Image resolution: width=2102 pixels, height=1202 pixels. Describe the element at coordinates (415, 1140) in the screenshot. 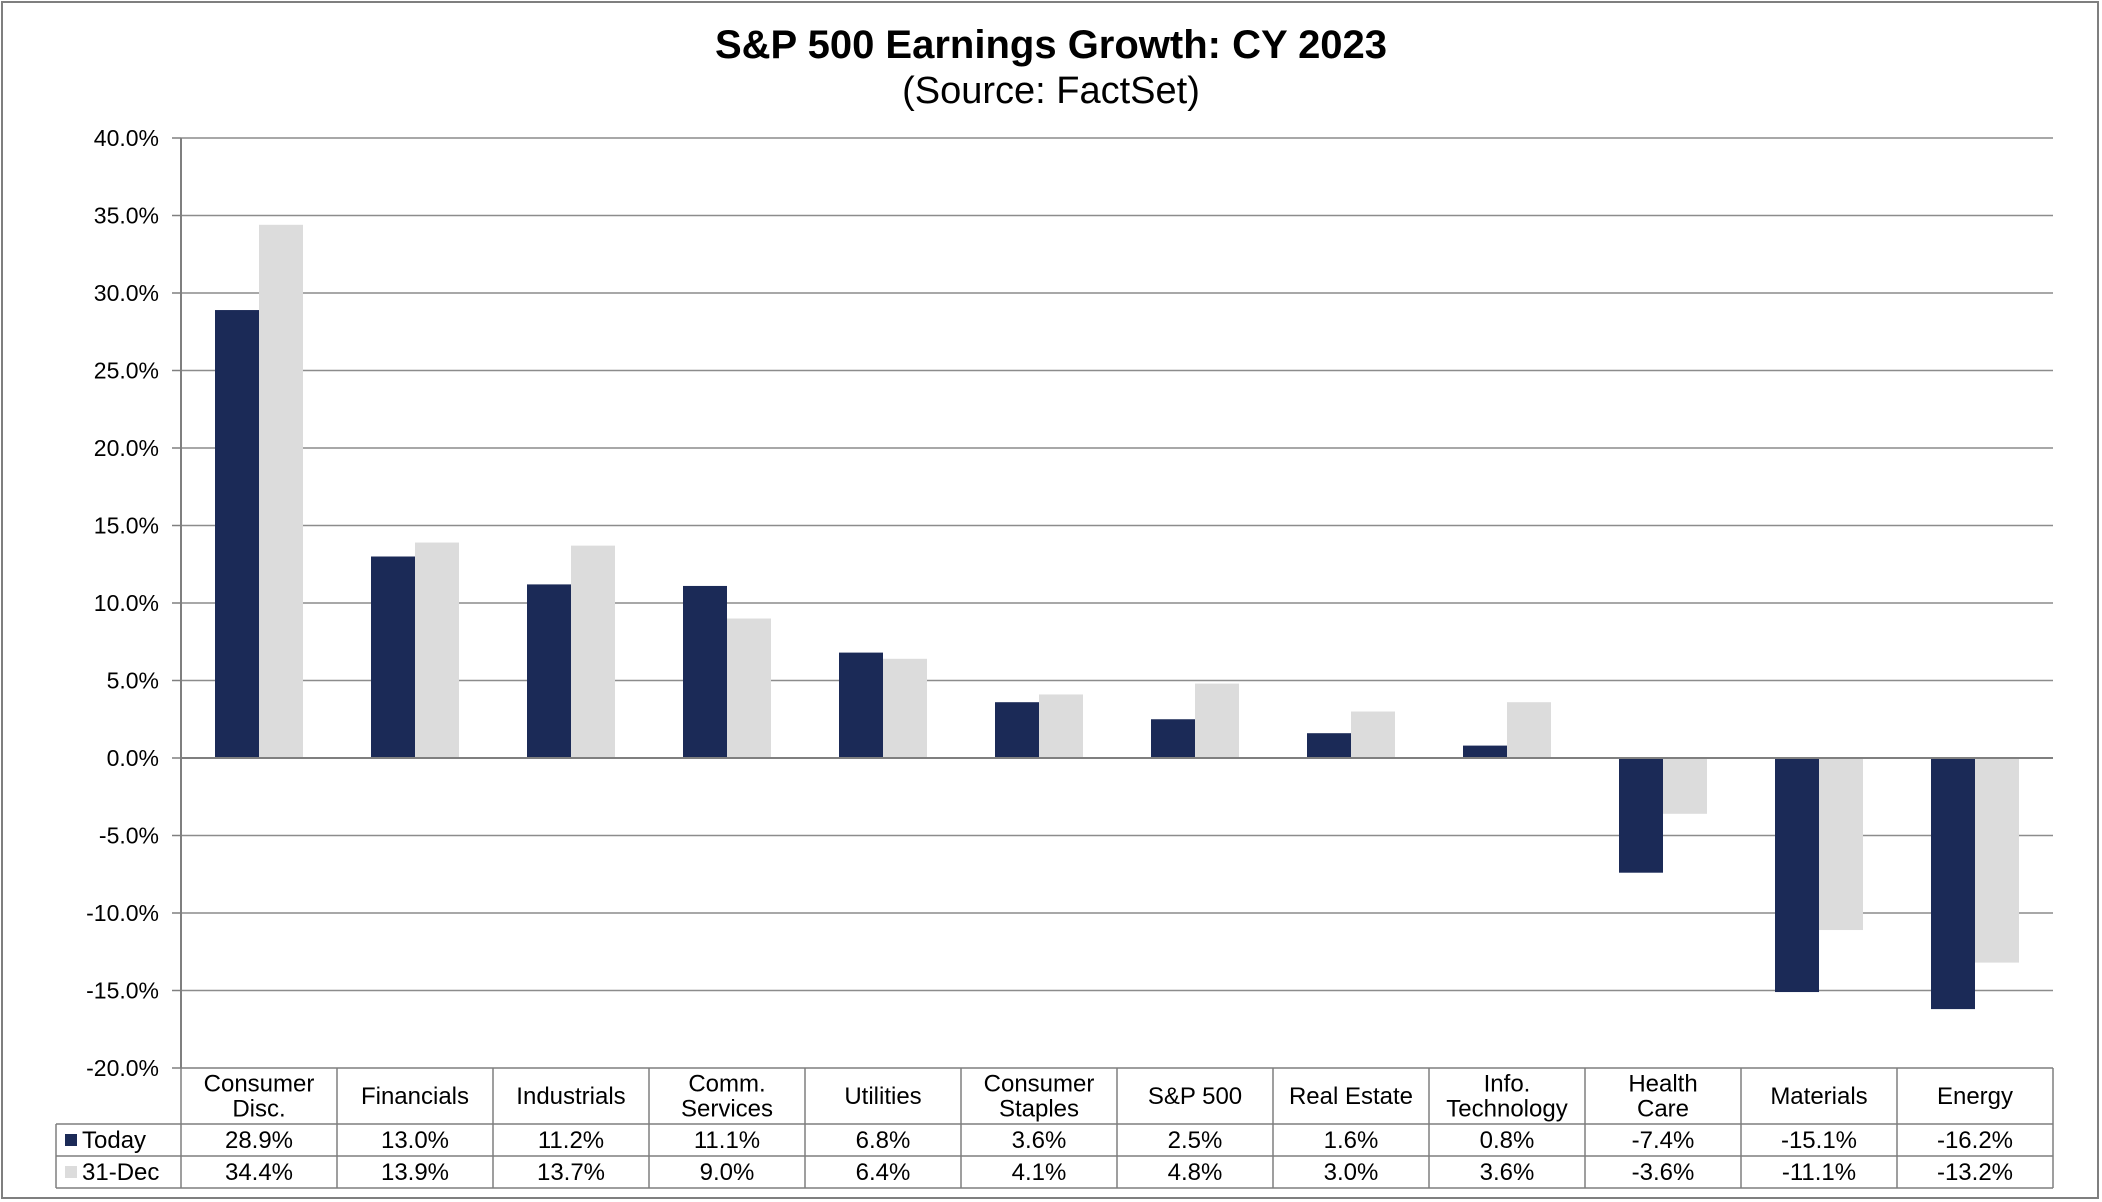

I see `table-value: 13.0%` at that location.